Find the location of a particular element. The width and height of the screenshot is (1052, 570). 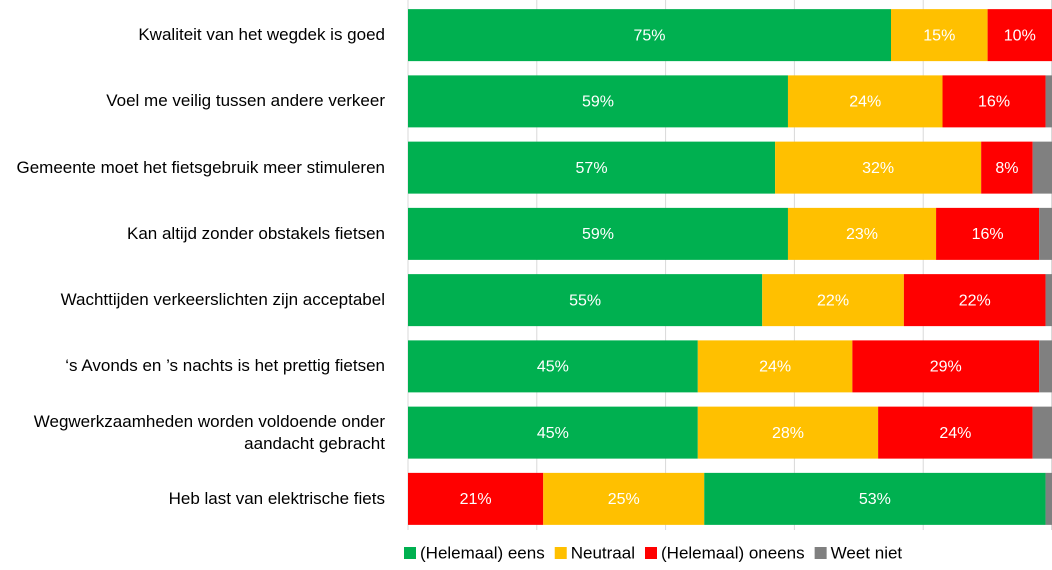

value-label: 29% is located at coordinates (946, 367).